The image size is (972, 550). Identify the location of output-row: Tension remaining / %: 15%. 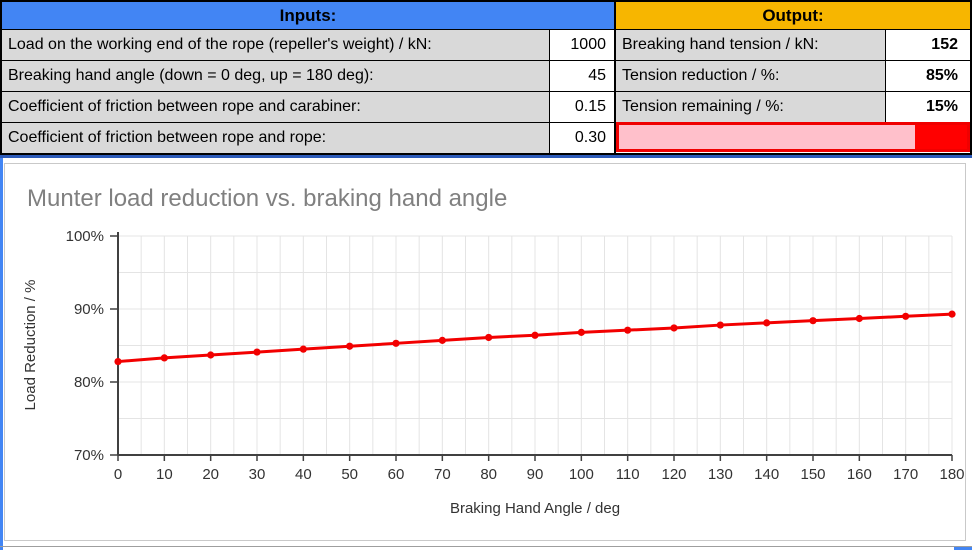
(793, 107).